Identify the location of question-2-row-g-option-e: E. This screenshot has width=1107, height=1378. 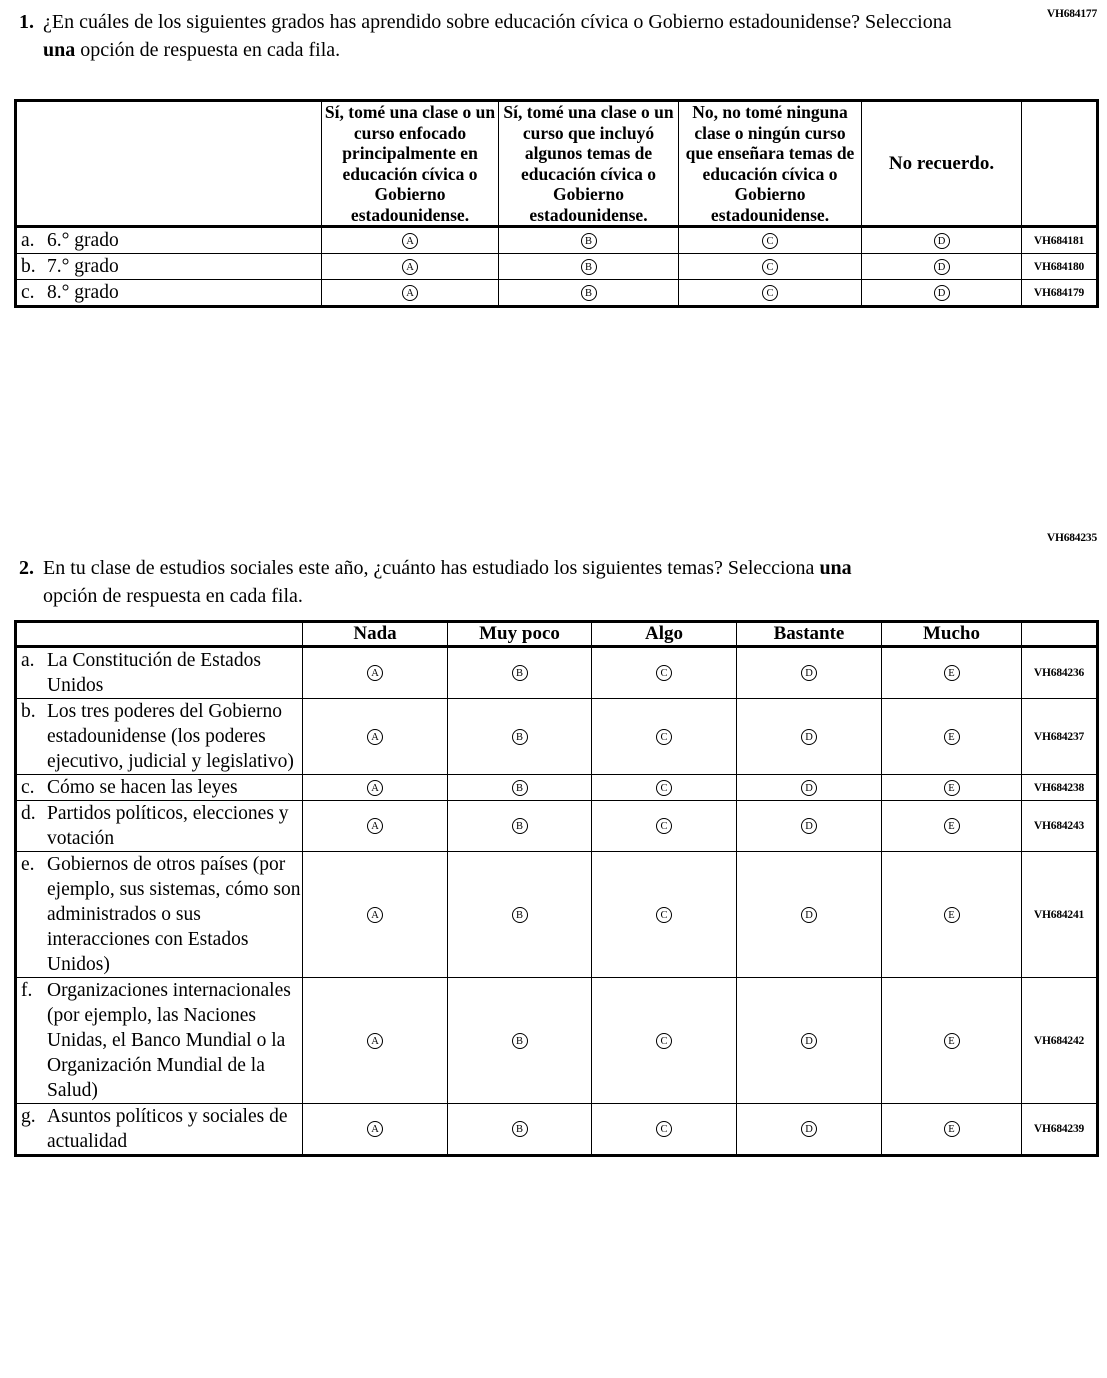
(951, 1130).